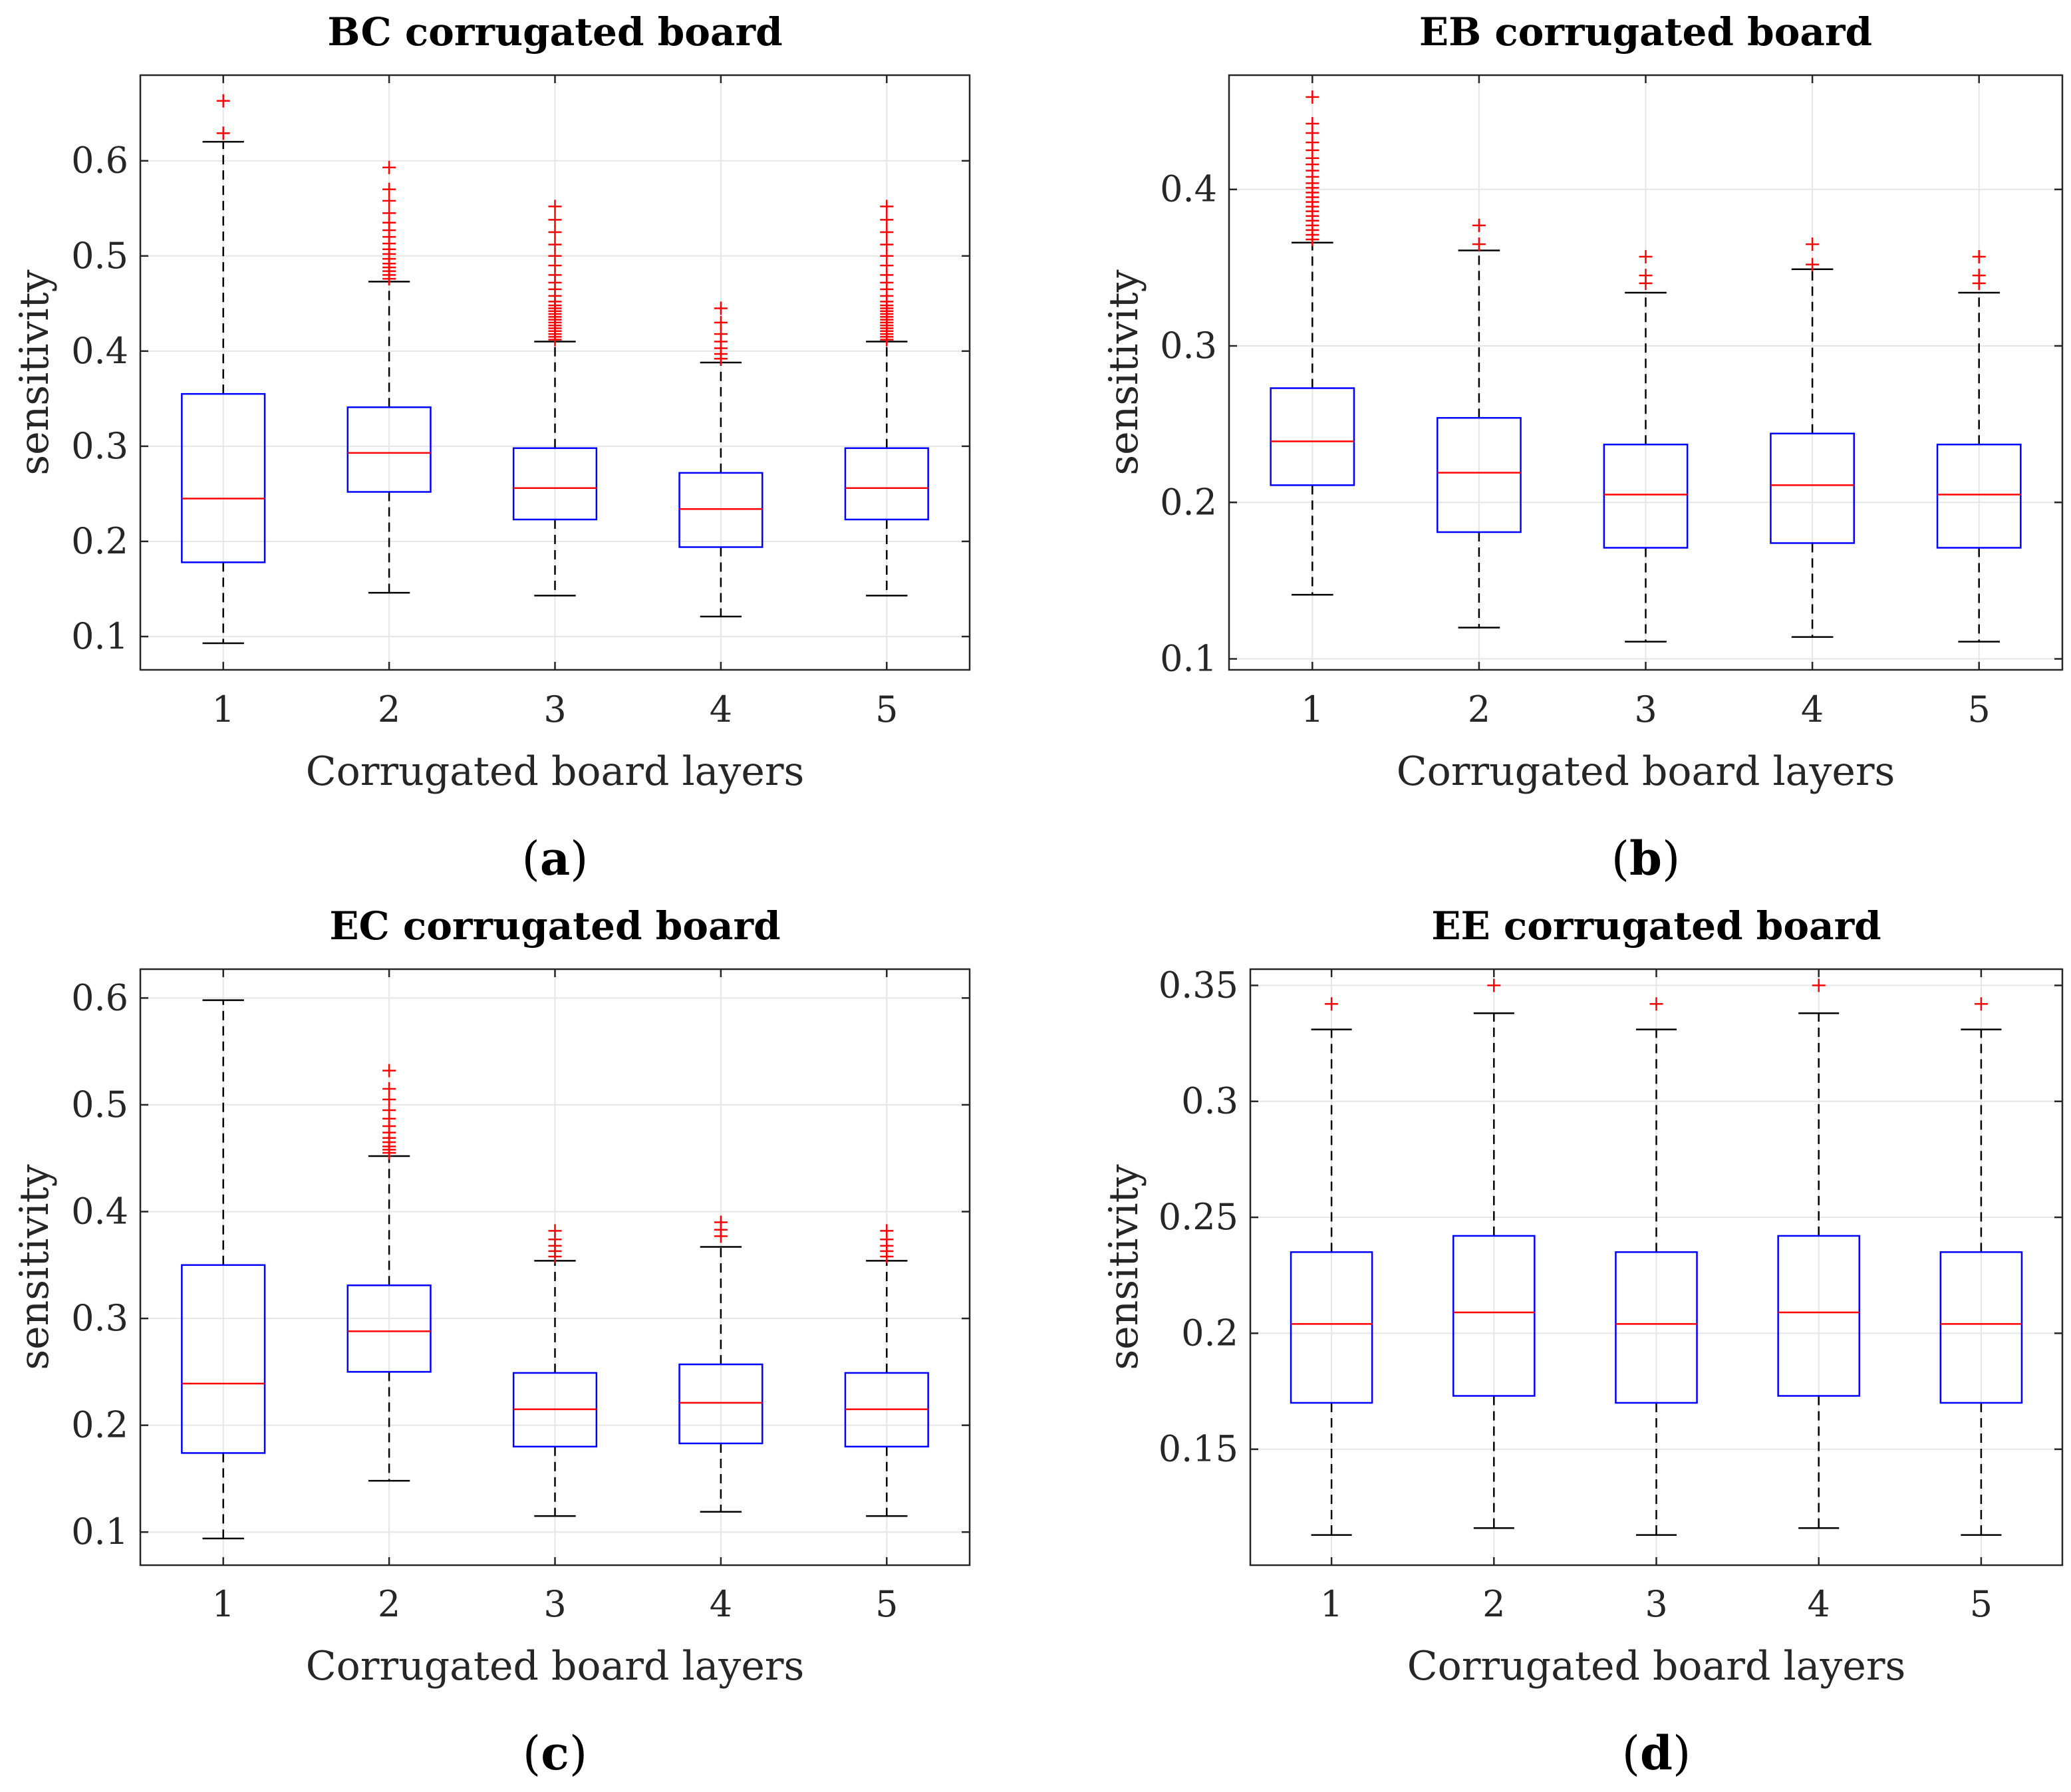 The height and width of the screenshot is (1792, 2071). What do you see at coordinates (1188, 189) in the screenshot?
I see `ytick-label: 0.4` at bounding box center [1188, 189].